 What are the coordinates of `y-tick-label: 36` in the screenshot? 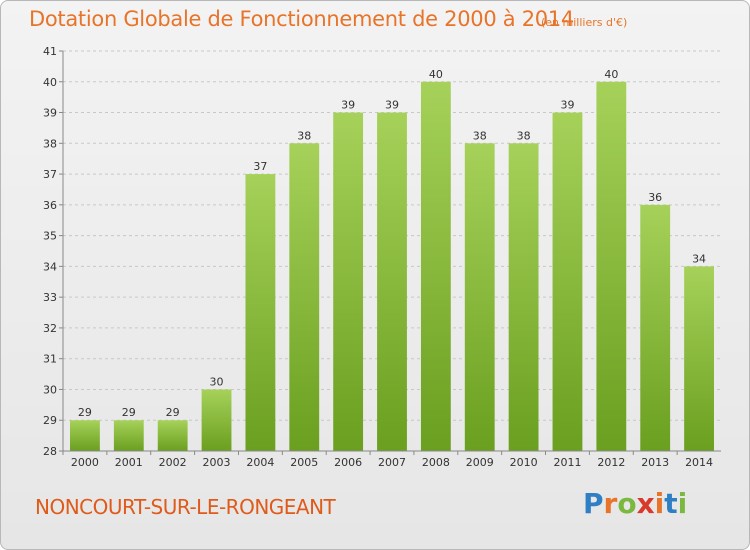 It's located at (50, 205).